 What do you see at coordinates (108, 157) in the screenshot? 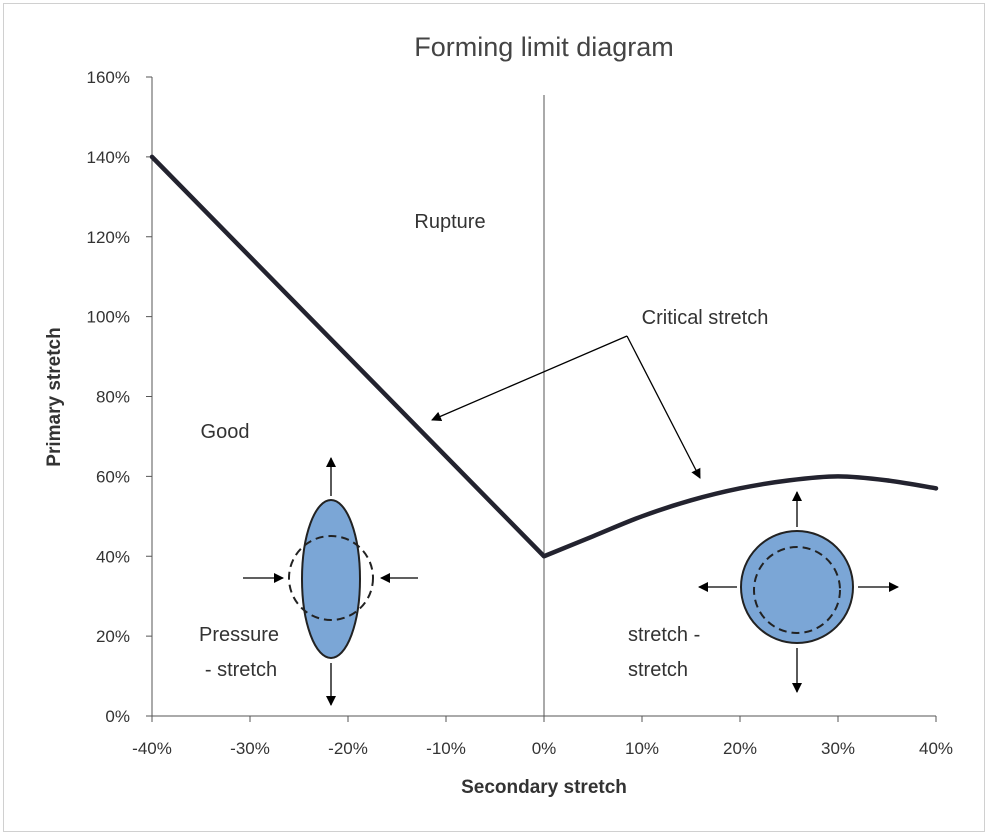
I see `y-tick-label: 140%` at bounding box center [108, 157].